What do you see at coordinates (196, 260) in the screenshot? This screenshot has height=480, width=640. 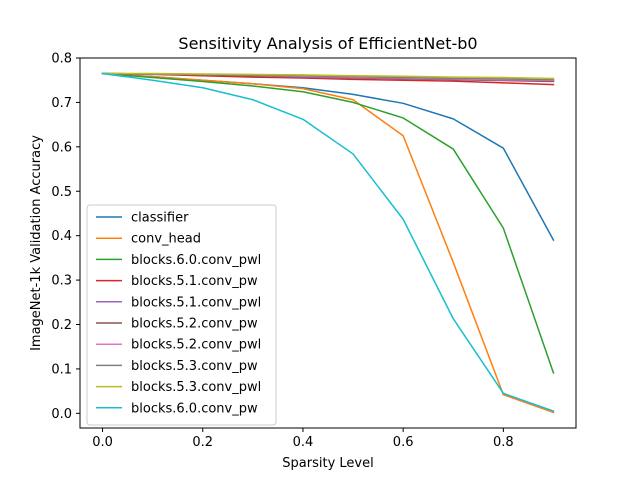 I see `legend-label: blocks.6.0.conv_pwl` at bounding box center [196, 260].